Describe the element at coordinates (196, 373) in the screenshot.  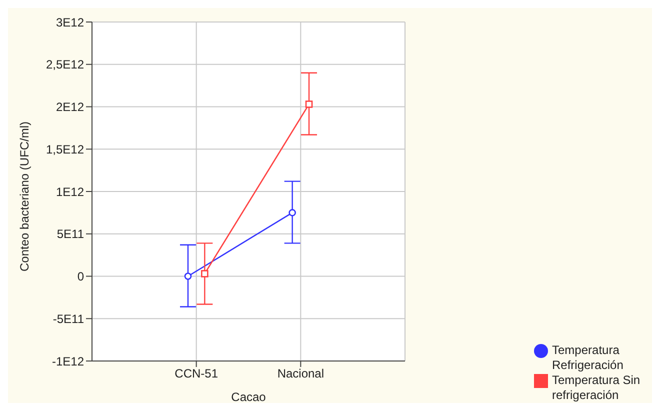
I see `x-tick-label: CCN-51` at that location.